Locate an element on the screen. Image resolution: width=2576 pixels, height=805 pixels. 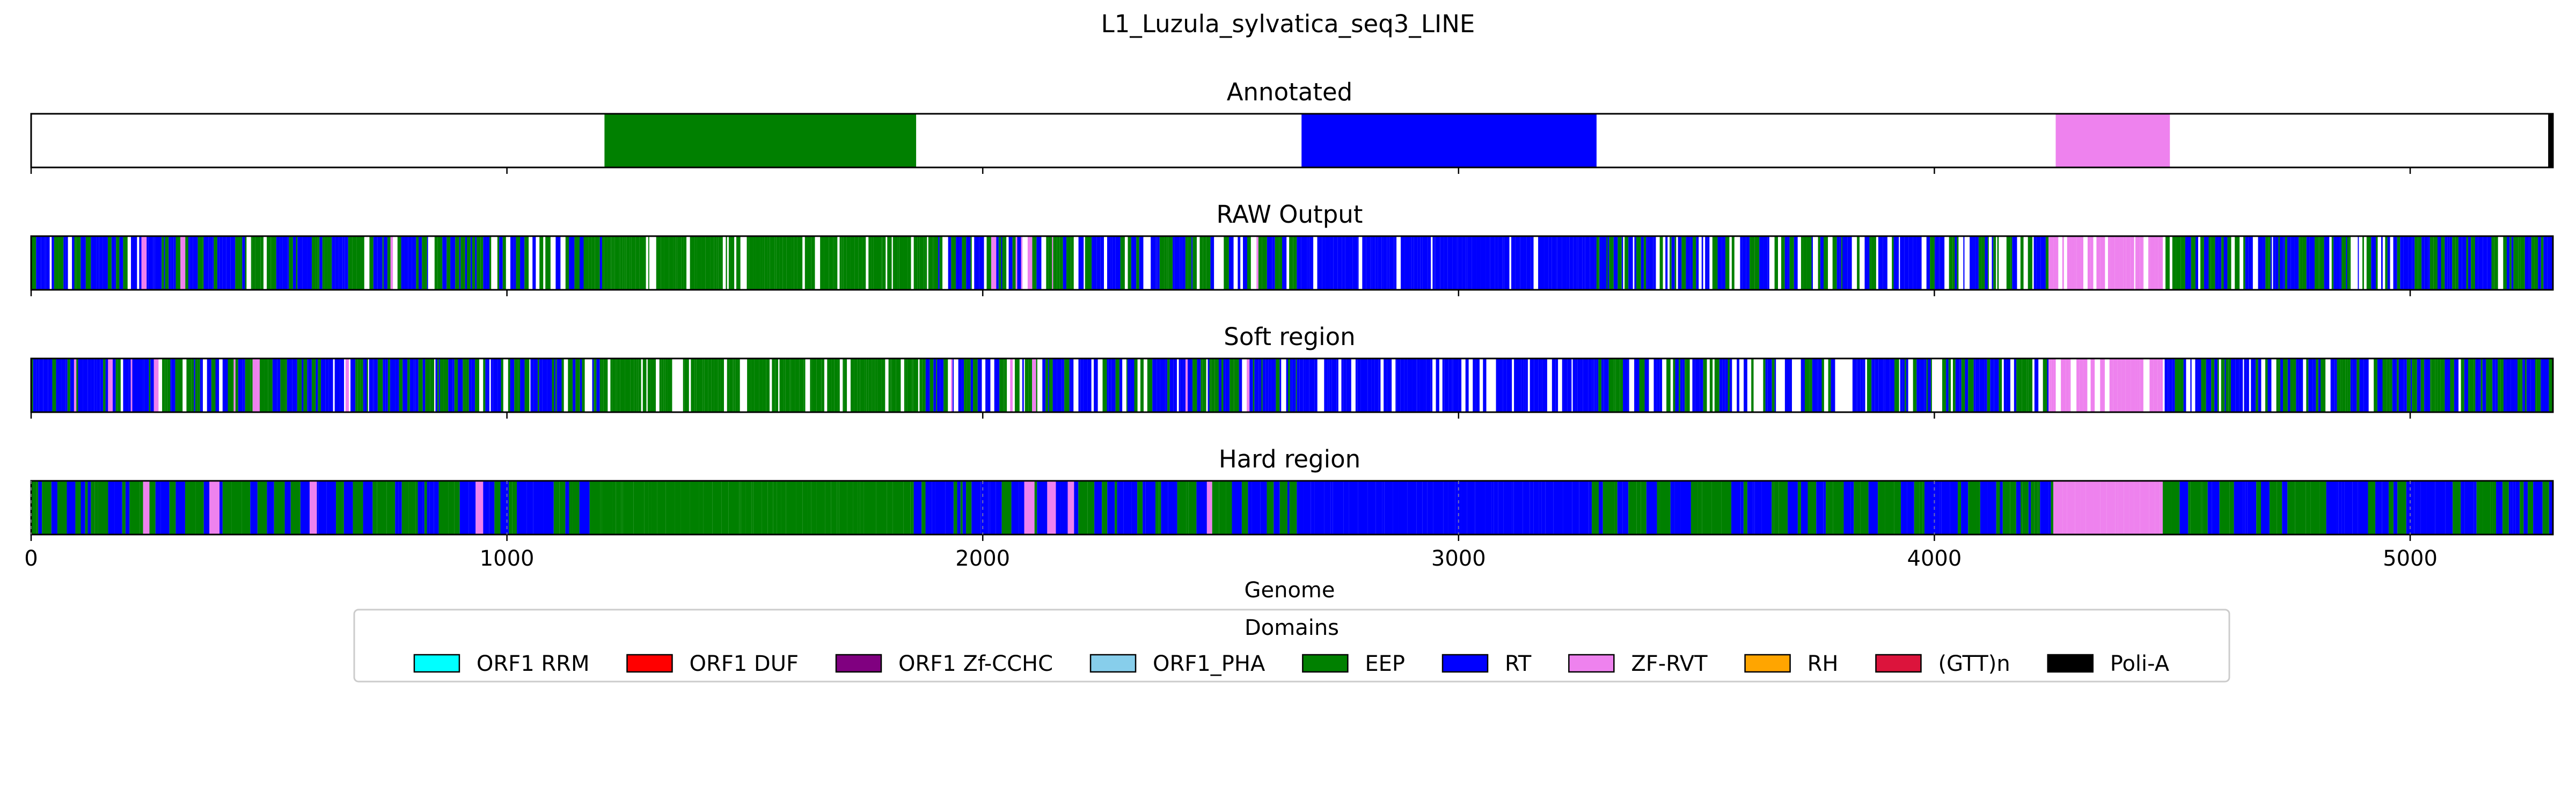
domain-segment-poli-a is located at coordinates (2550, 140).